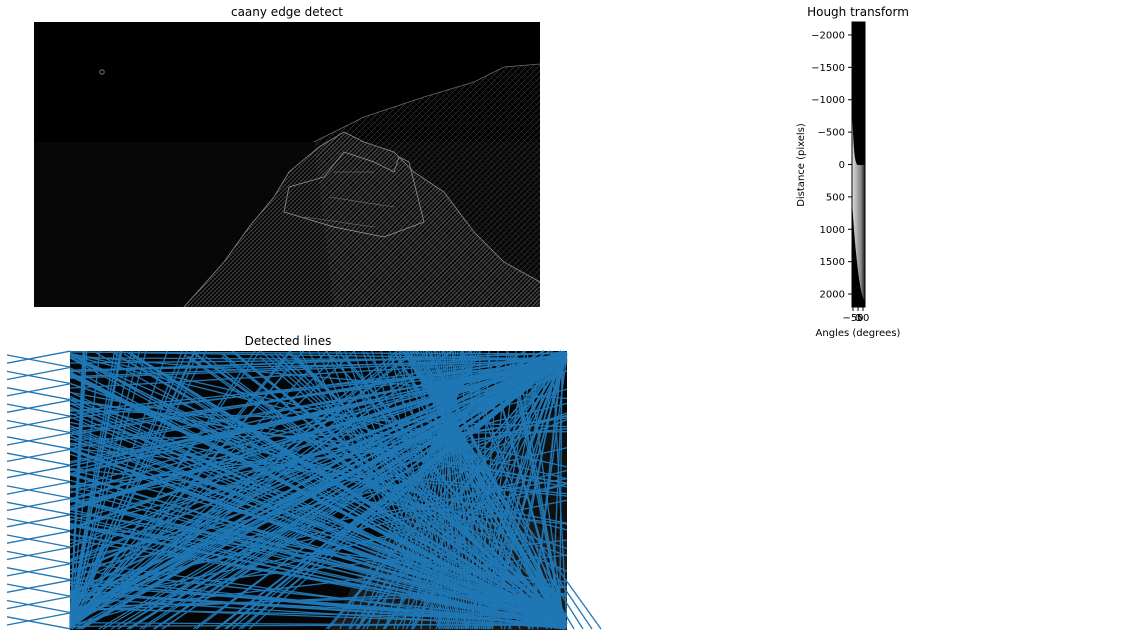  I want to click on hough-ytick-label-7: 1500, so click(832, 262).